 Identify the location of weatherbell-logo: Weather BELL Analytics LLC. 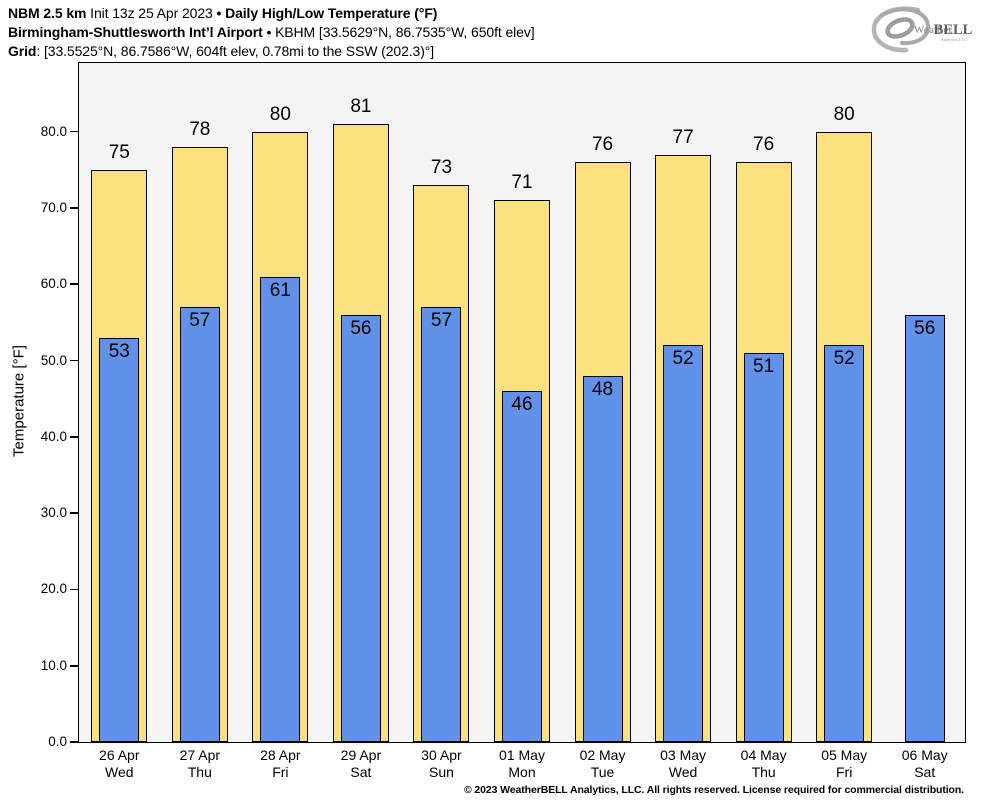
(922, 29).